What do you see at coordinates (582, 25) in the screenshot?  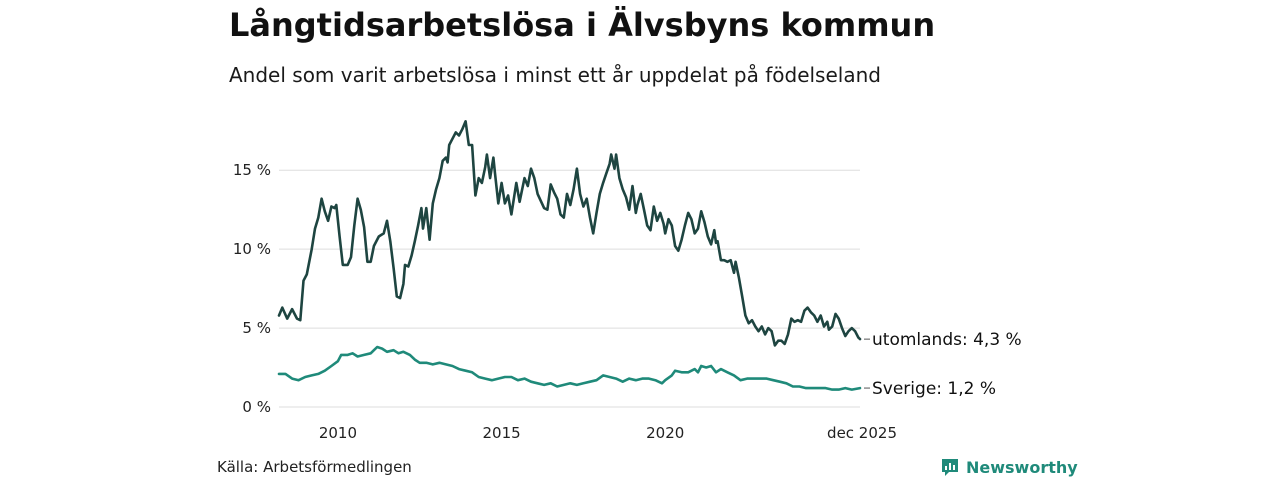 I see `chart-title: Långtidsarbetslösa i Älvsbyns kommun` at bounding box center [582, 25].